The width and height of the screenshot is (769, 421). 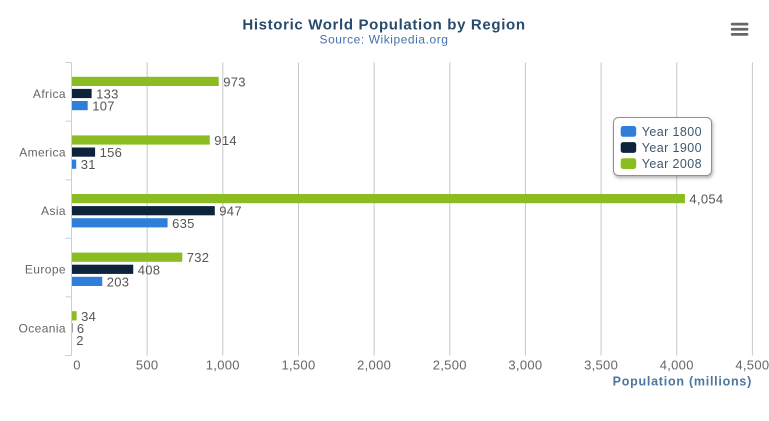 I want to click on svg-text:Historic World Population by R: Historic World Population by Region, so click(x=383, y=25).